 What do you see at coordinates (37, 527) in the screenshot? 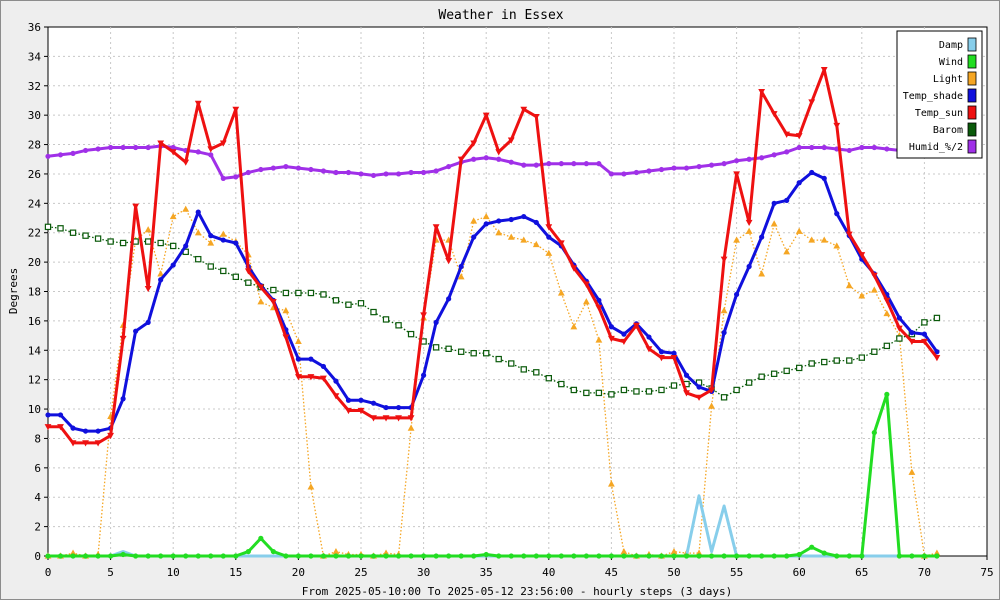
I see `y-tick-label: 2` at bounding box center [37, 527].